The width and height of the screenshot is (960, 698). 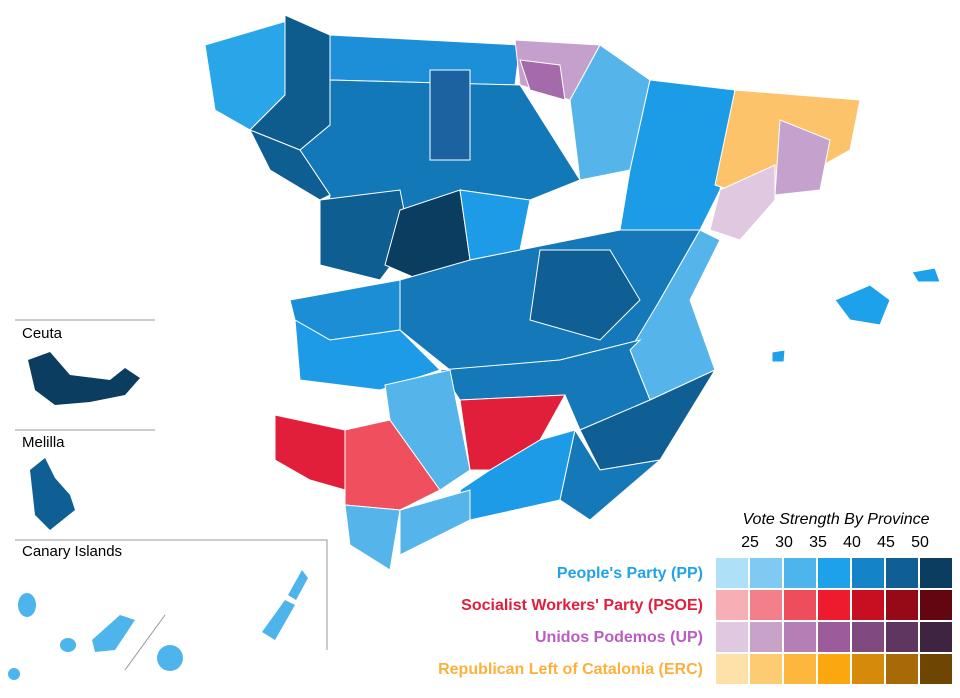 What do you see at coordinates (52, 494) in the screenshot?
I see `melilla-shape` at bounding box center [52, 494].